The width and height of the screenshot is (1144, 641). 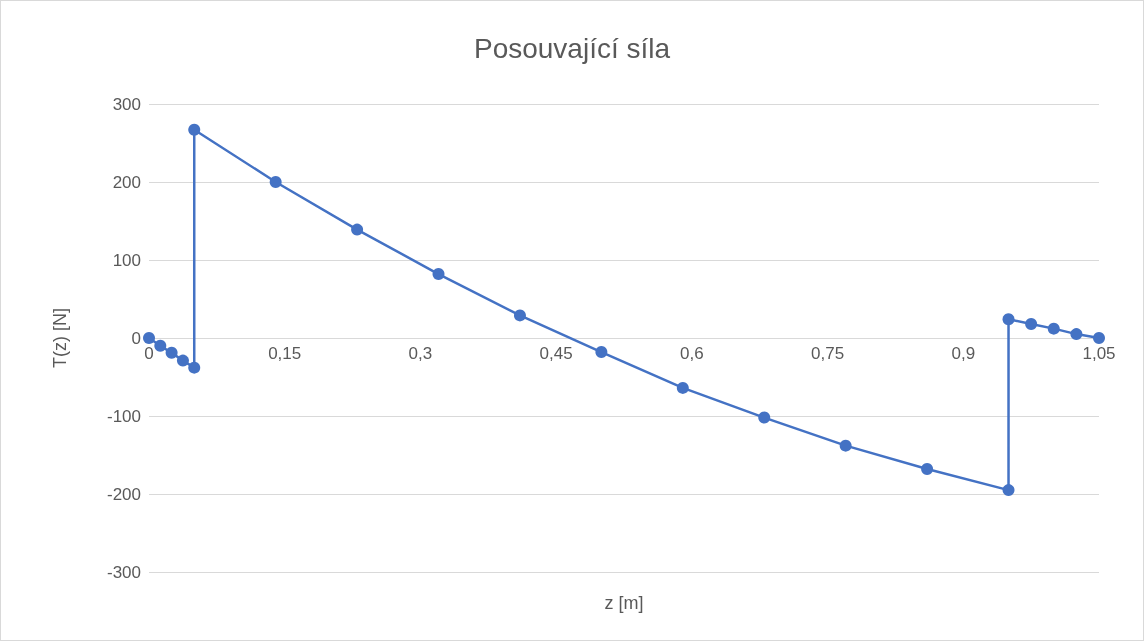 What do you see at coordinates (123, 572) in the screenshot?
I see `y-tick-label: -300` at bounding box center [123, 572].